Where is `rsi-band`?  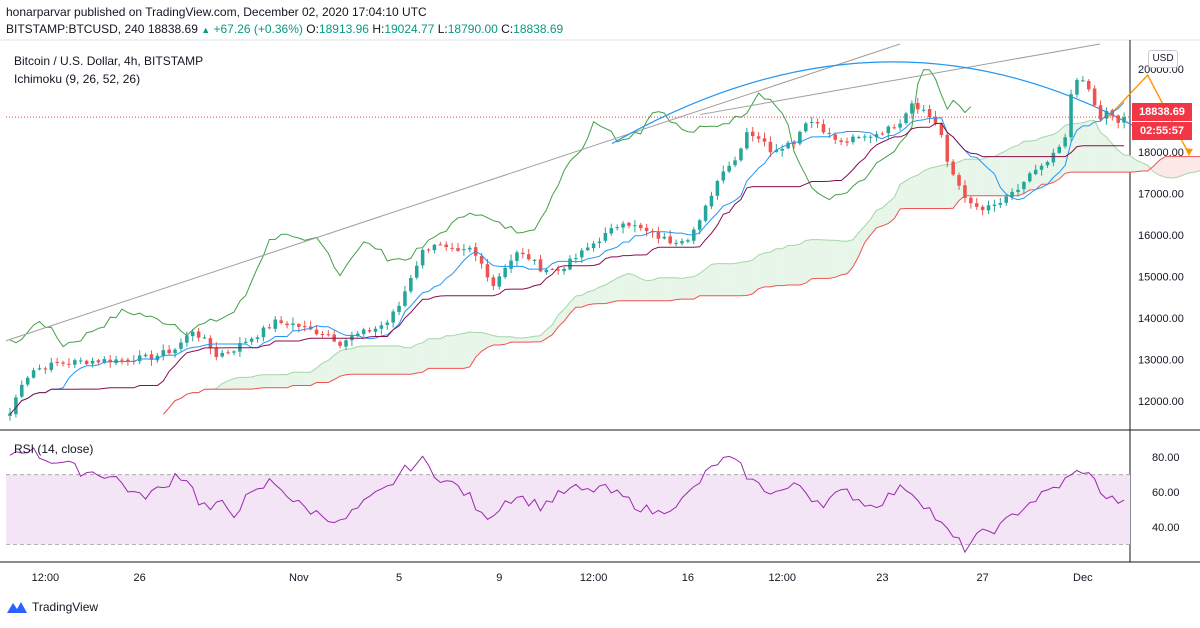
rsi-band is located at coordinates (568, 509).